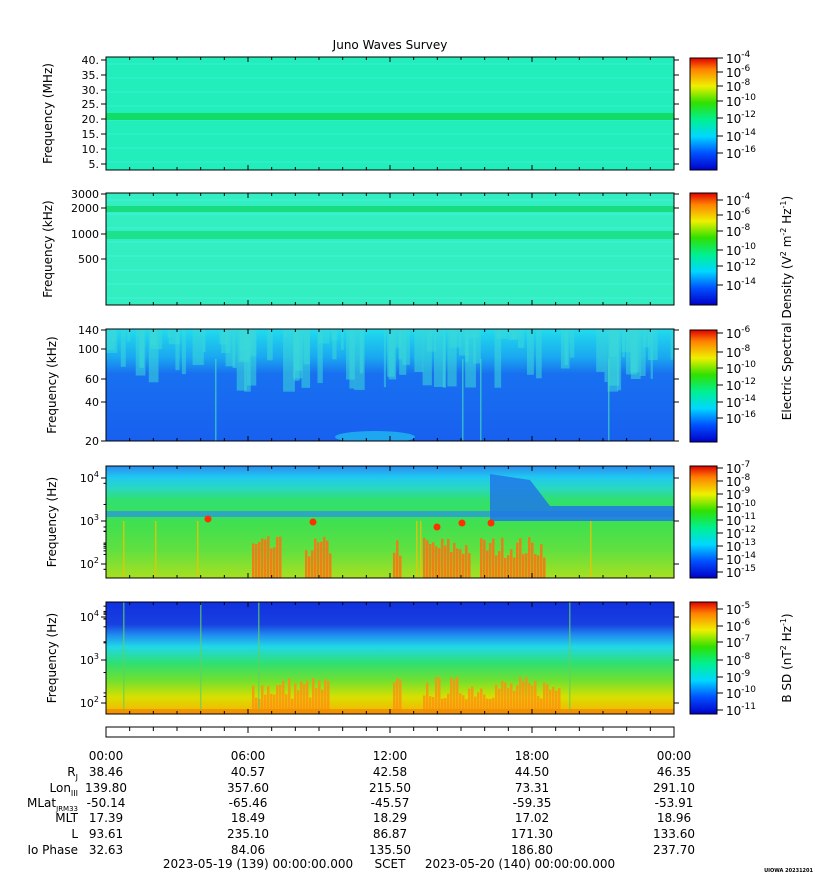  What do you see at coordinates (106, 850) in the screenshot?
I see `ephemeris-value: 32.63` at bounding box center [106, 850].